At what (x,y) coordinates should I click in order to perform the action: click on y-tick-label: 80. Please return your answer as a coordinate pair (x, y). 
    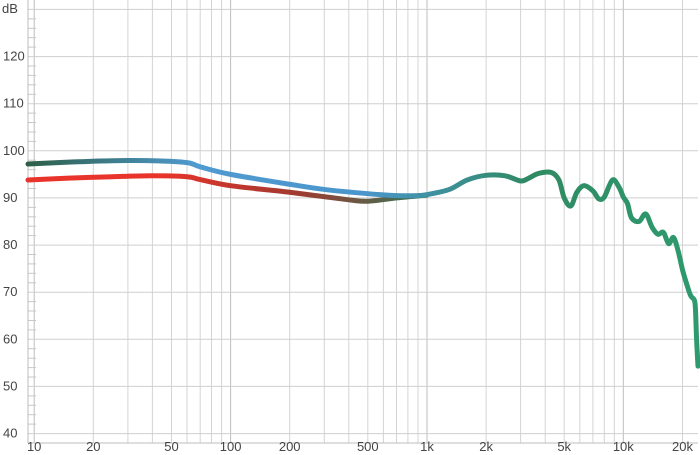
    Looking at the image, I should click on (10, 244).